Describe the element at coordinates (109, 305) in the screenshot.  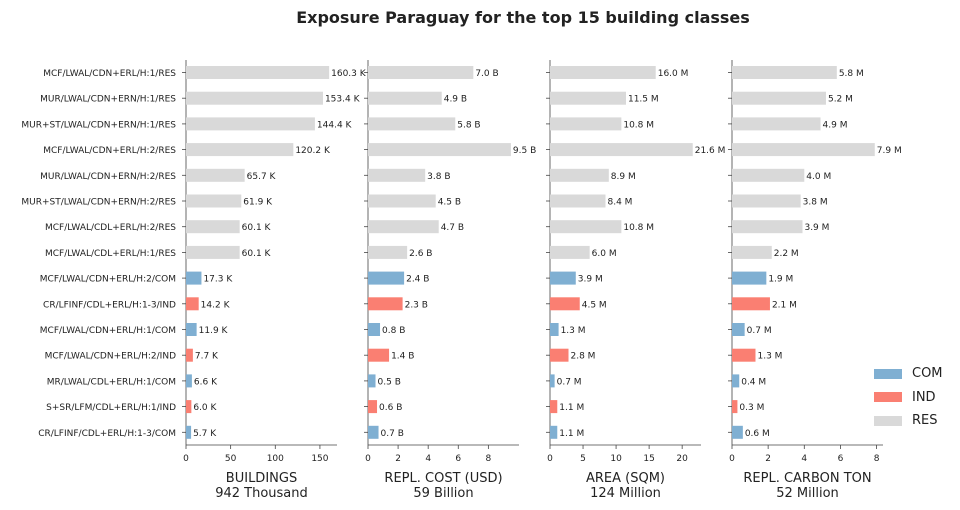
I see `category-label-cr-lfinf-cdl-erl-h-1-3-ind: CR/LFINF/CDL+ERL/H:1-3/IND` at that location.